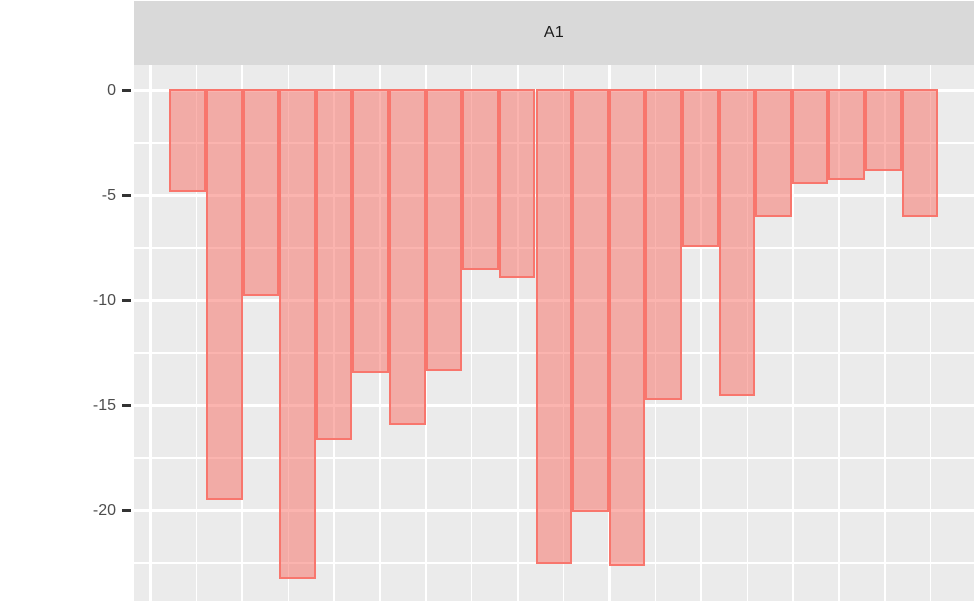  What do you see at coordinates (104, 405) in the screenshot?
I see `y-axis-tick-label: -15` at bounding box center [104, 405].